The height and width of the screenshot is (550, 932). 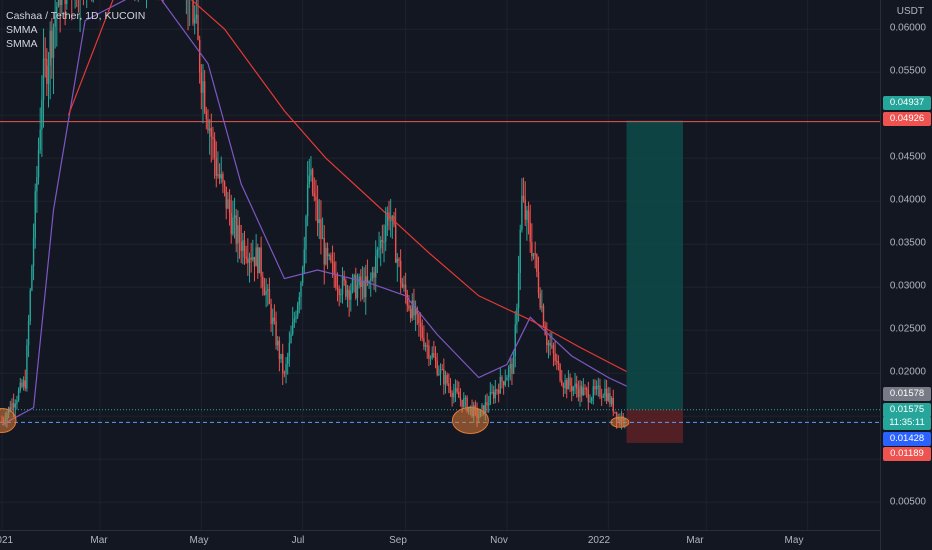 What do you see at coordinates (907, 502) in the screenshot?
I see `price-tick: 0.00500` at bounding box center [907, 502].